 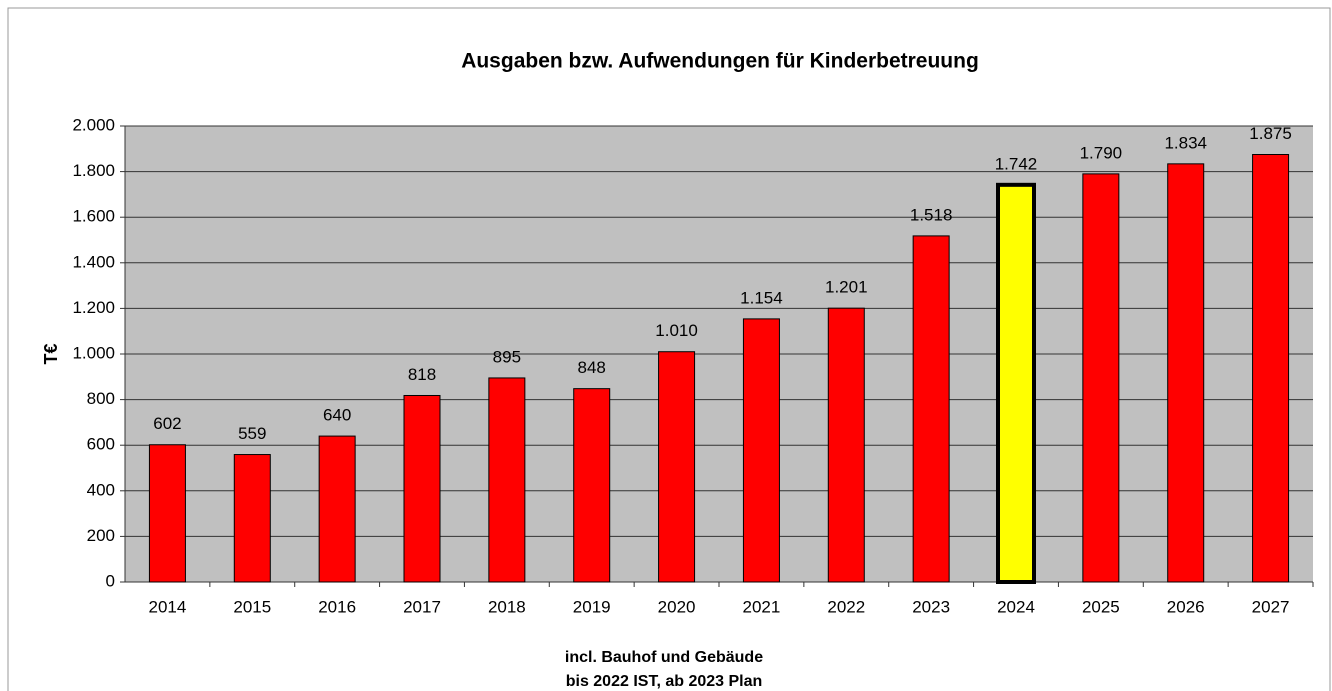 What do you see at coordinates (762, 606) in the screenshot?
I see `x-tick-label: 2021` at bounding box center [762, 606].